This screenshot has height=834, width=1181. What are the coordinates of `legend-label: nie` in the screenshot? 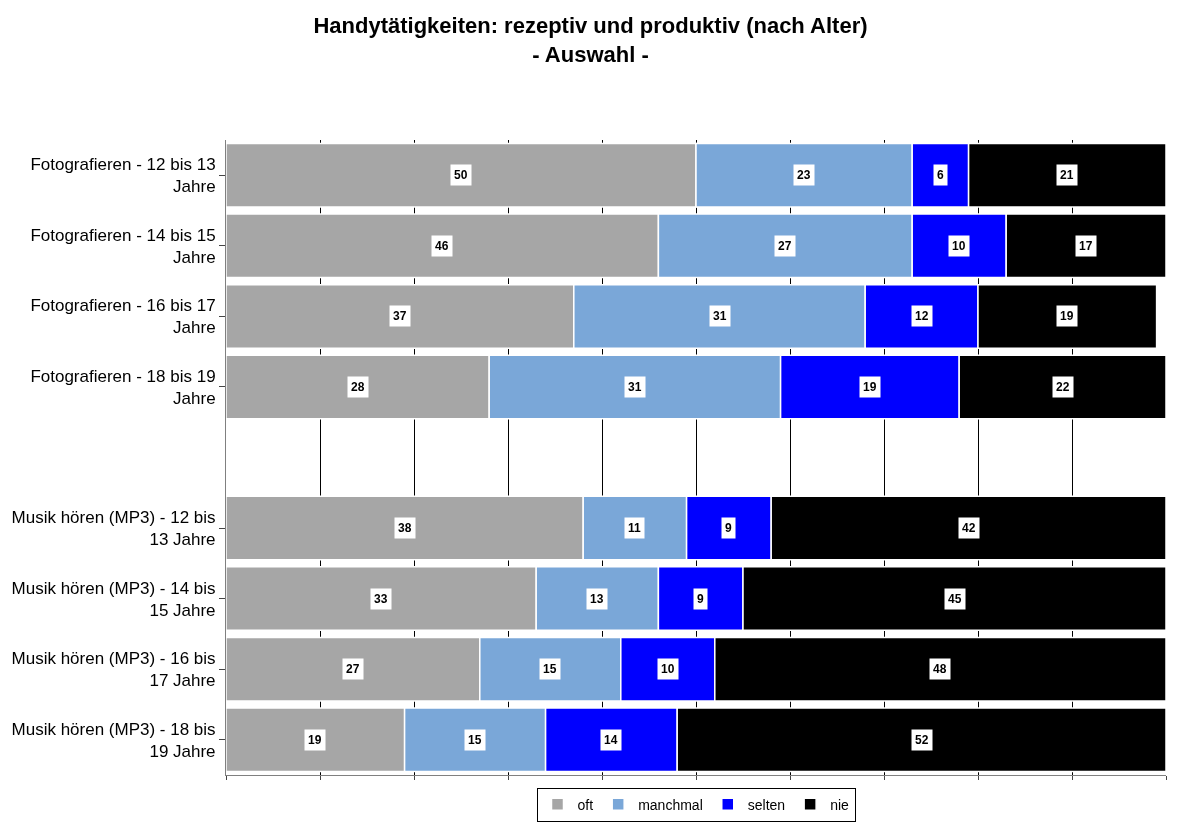 It's located at (840, 804).